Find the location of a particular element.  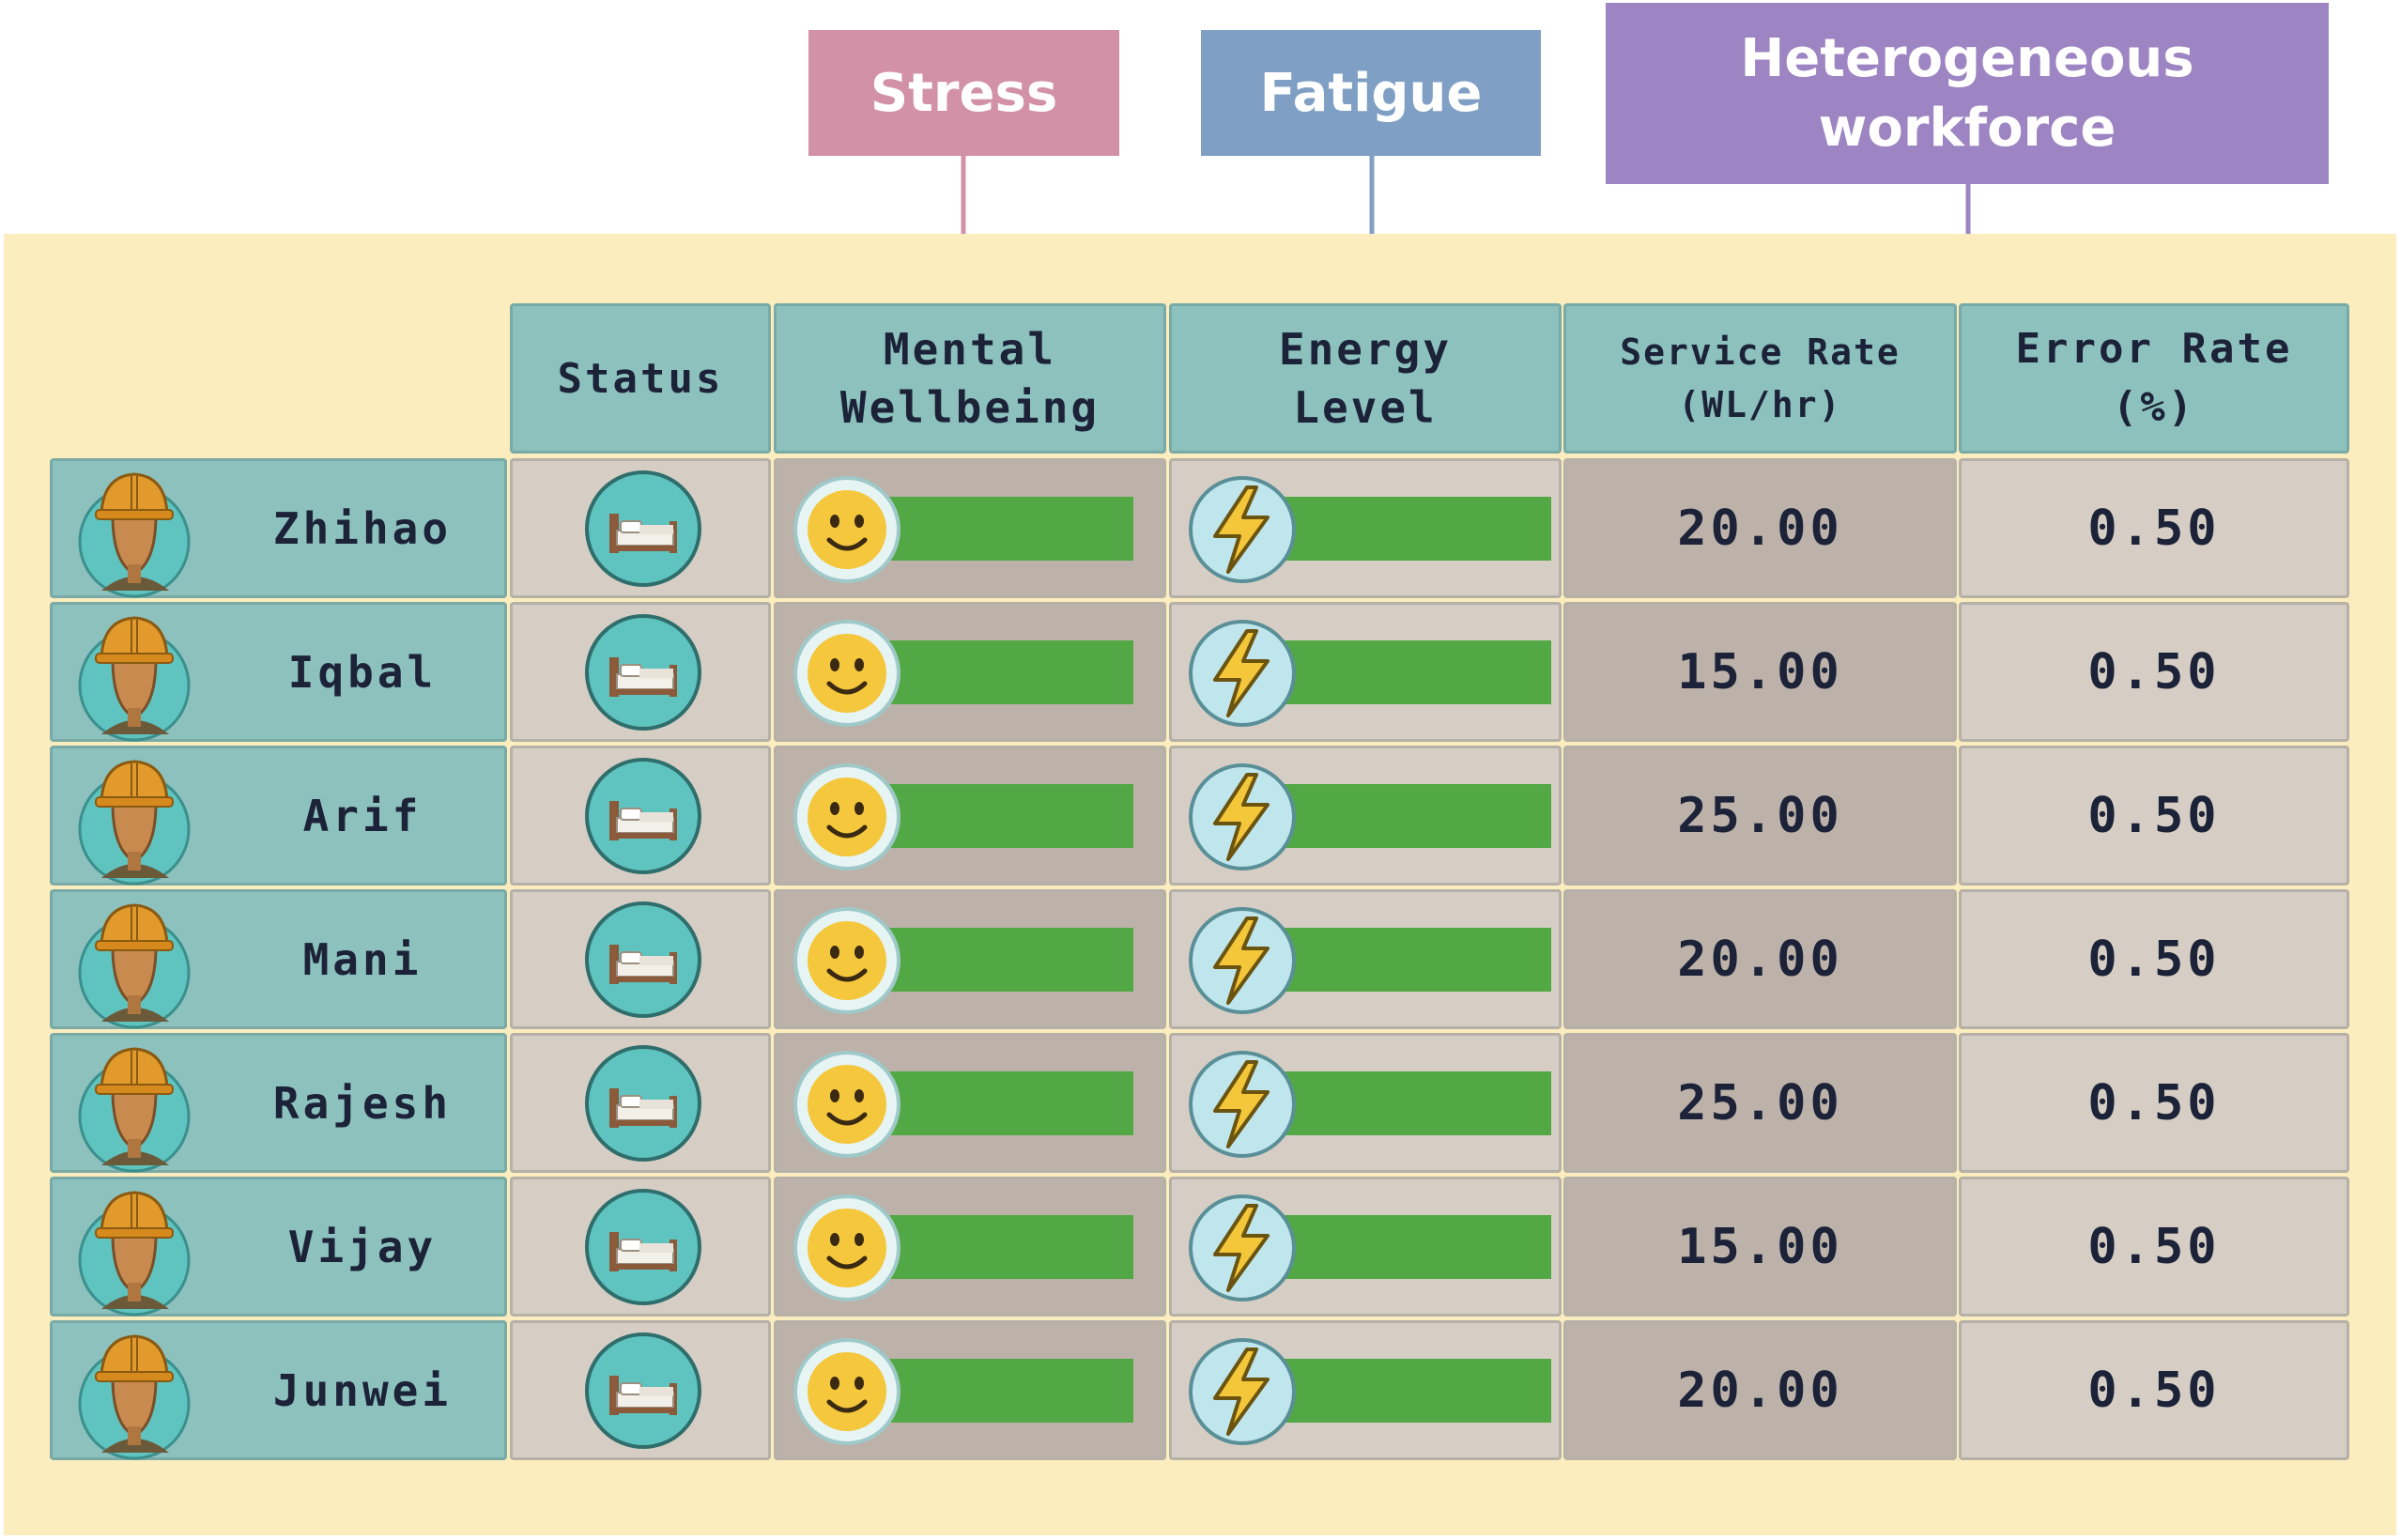

energy-level-column-header: Energy Level is located at coordinates (1365, 378).